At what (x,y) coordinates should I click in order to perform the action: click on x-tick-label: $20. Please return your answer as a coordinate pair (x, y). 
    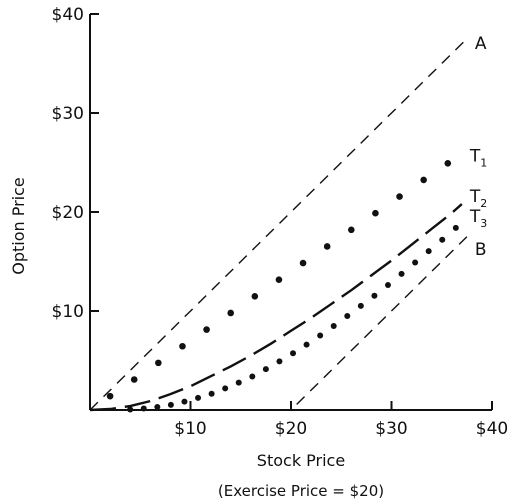
    Looking at the image, I should click on (291, 429).